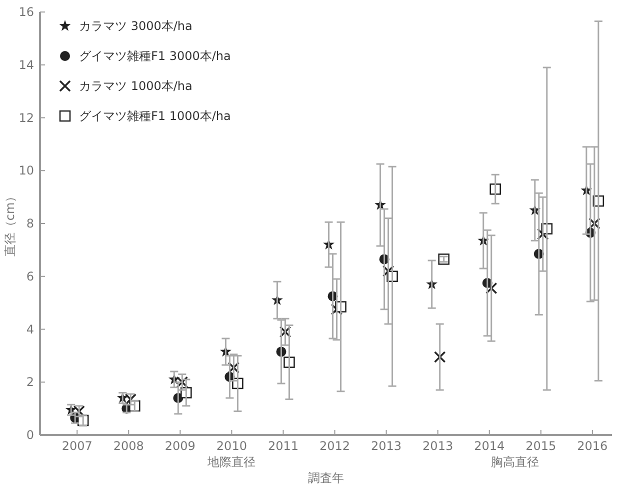 This screenshot has height=489, width=619. Describe the element at coordinates (515, 462) in the screenshot. I see `text: 胸高直径` at that location.